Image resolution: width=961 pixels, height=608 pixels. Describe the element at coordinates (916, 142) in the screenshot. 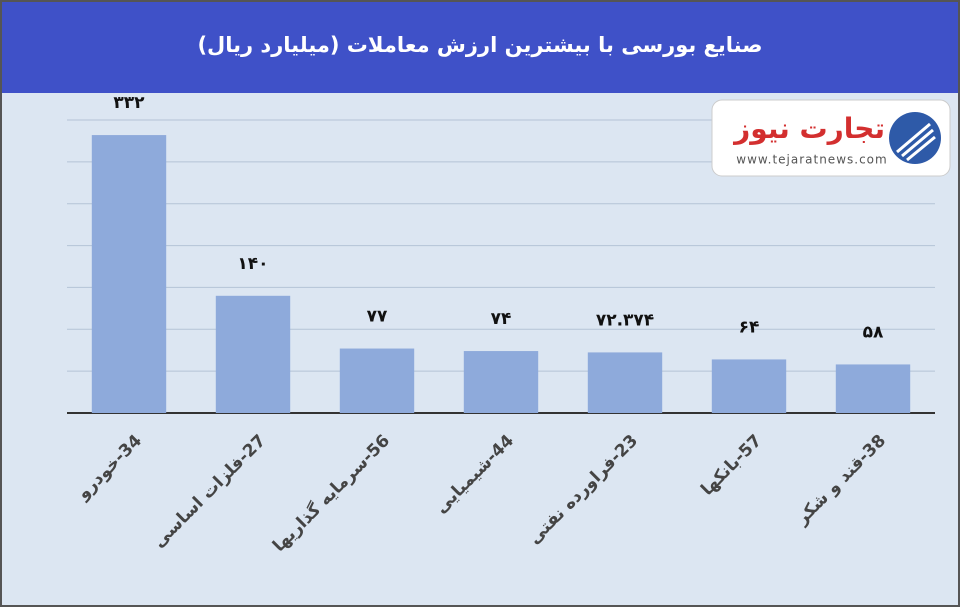

I see `logo-icon-lines` at that location.